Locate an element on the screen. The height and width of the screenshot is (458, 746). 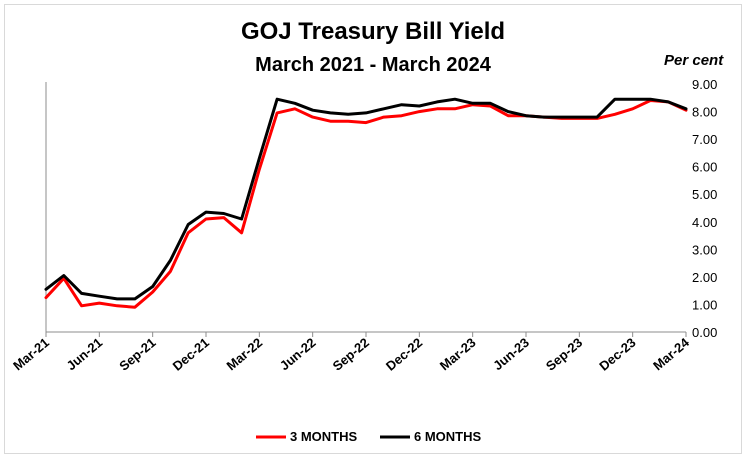
y-tick-label: 9.00 is located at coordinates (704, 84).